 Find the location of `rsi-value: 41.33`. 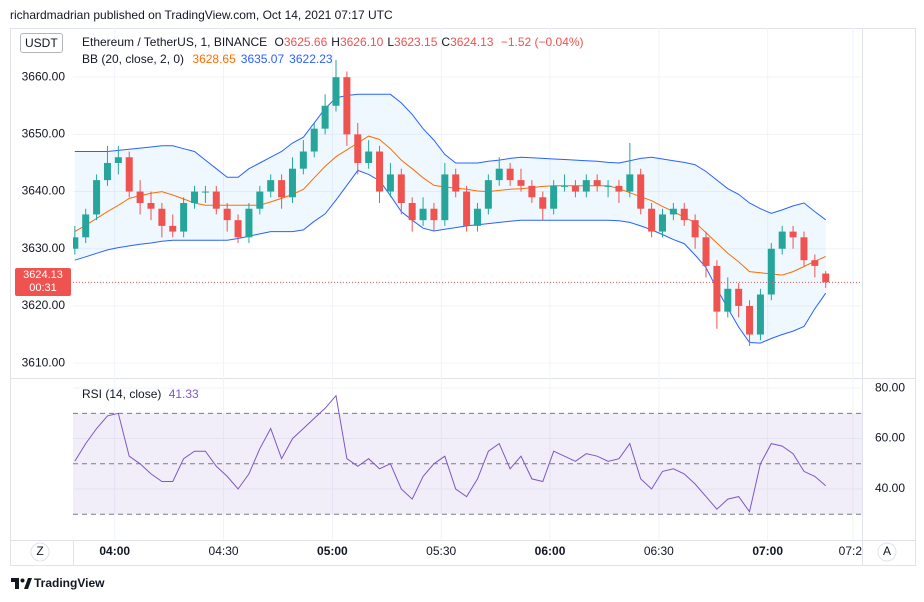

rsi-value: 41.33 is located at coordinates (183, 394).